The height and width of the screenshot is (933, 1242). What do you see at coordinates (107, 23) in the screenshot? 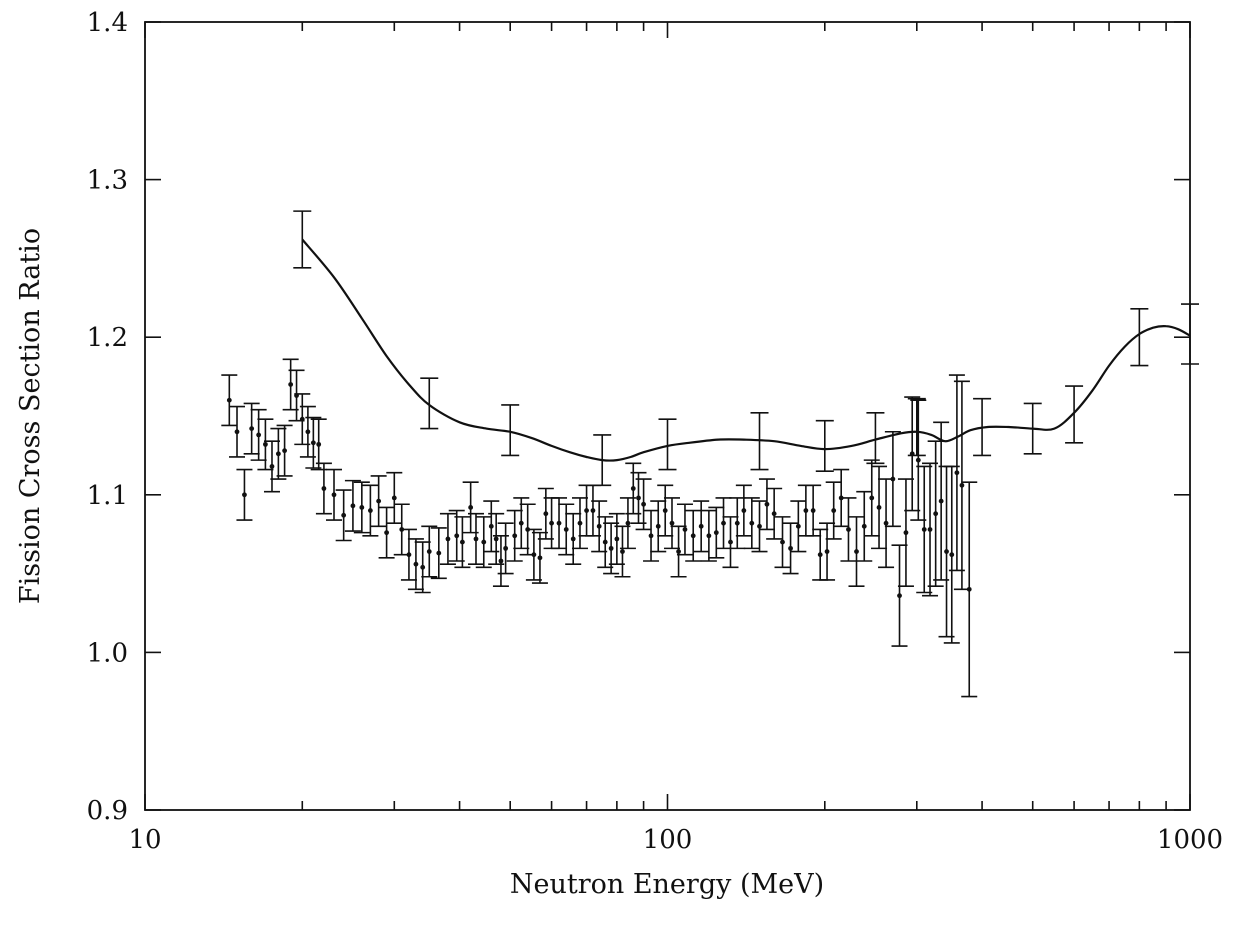
I see `y-tick-label: 1.4` at bounding box center [107, 23].